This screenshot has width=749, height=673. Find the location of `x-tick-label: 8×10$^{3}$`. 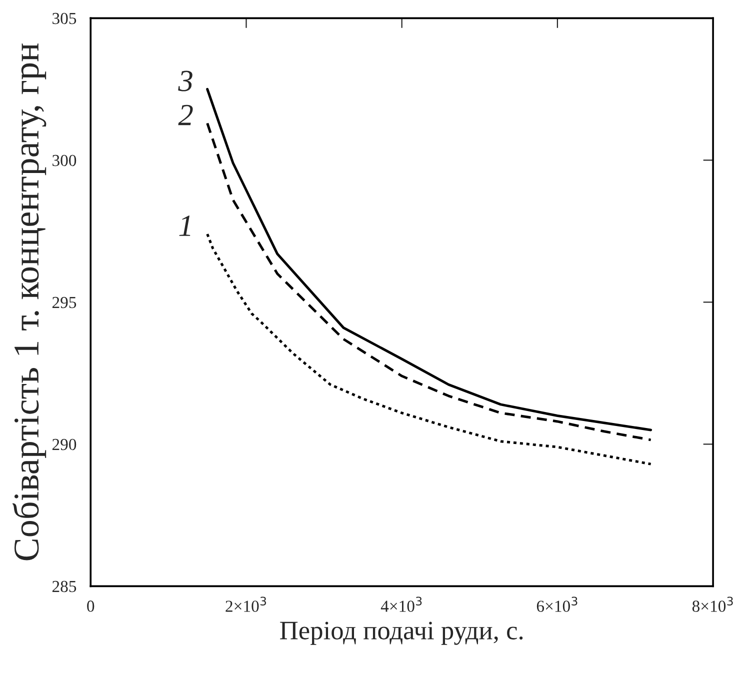

x-tick-label: 8×10$^{3}$ is located at coordinates (712, 604).